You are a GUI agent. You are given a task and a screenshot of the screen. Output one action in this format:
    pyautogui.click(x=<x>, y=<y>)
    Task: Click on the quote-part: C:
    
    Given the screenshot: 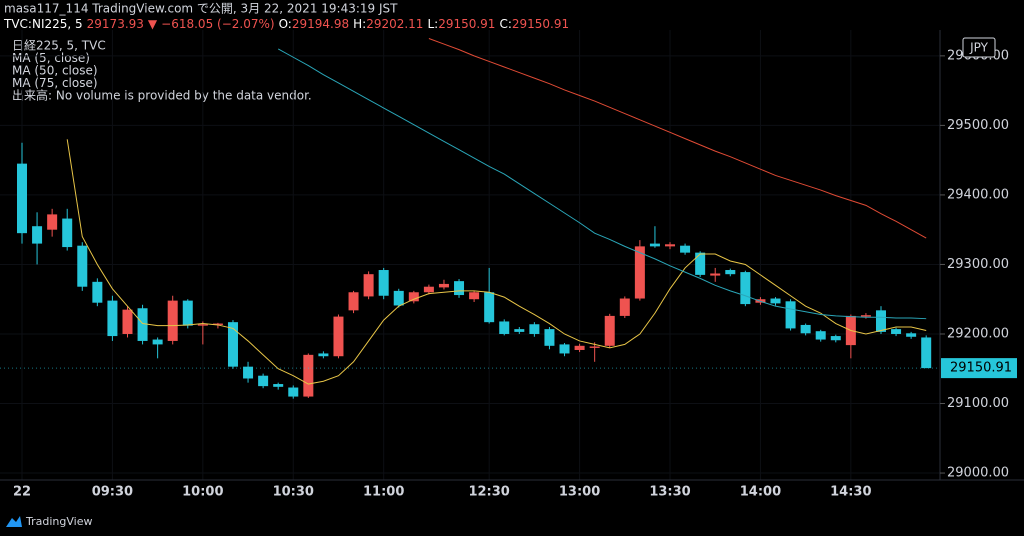 What is the action you would take?
    pyautogui.click(x=505, y=24)
    